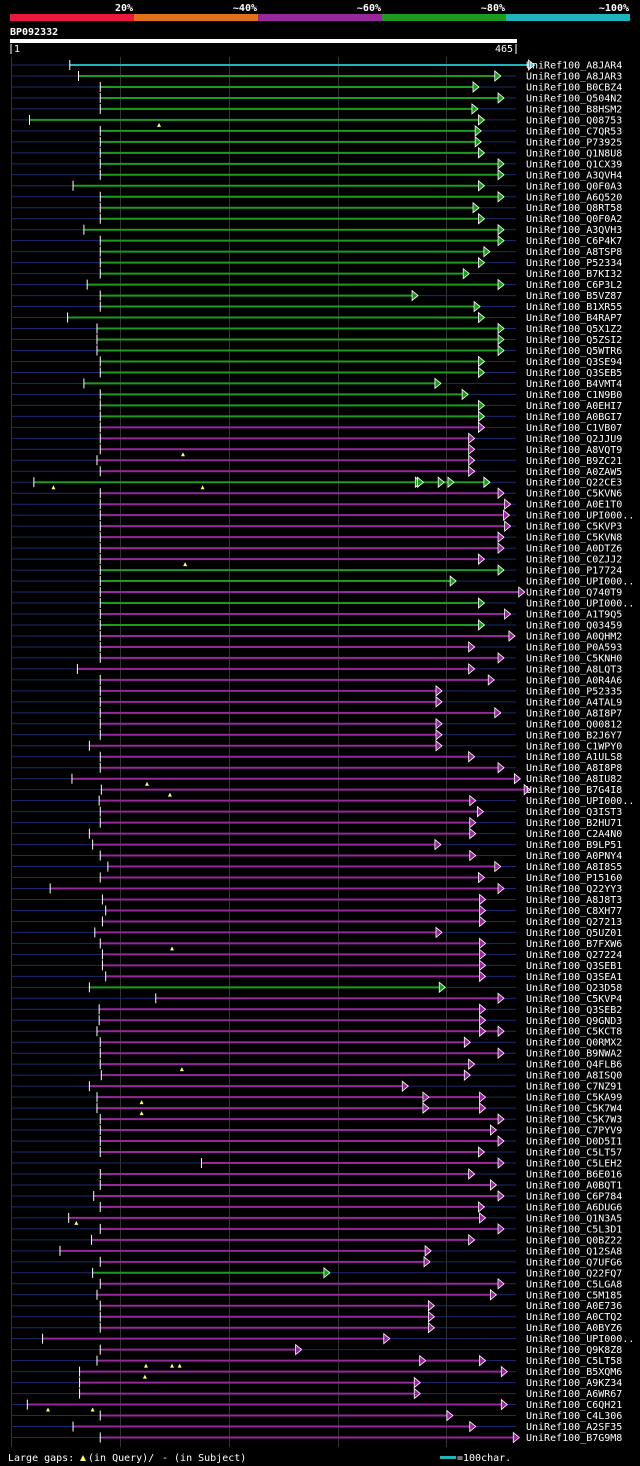 This screenshot has height=1466, width=640. I want to click on hit-row: UniRef100_UPI000.., so click(322, 515).